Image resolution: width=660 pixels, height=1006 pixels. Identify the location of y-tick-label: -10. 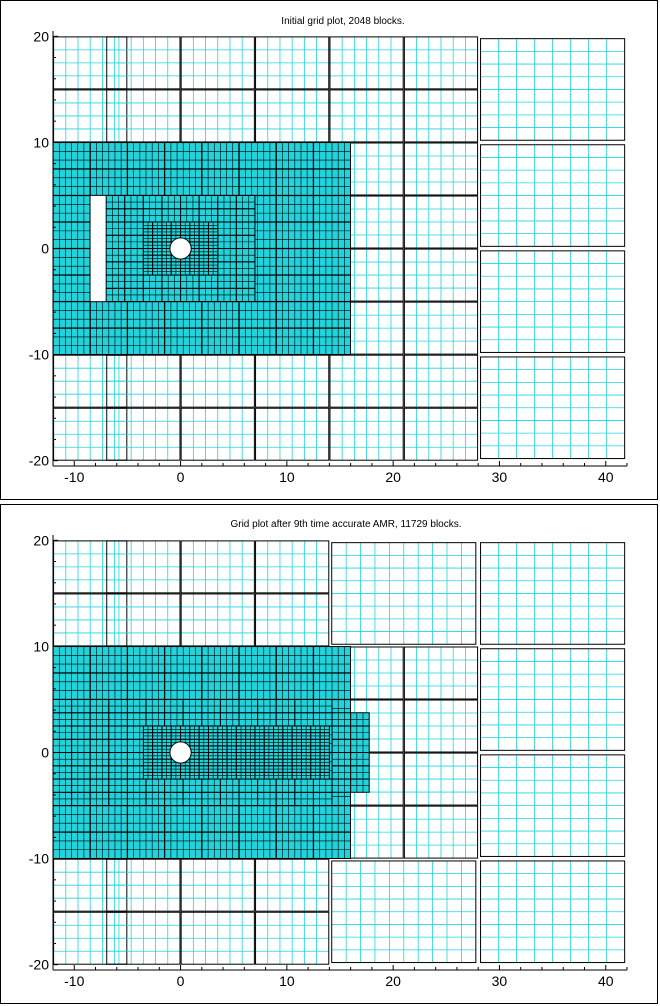
(39, 355).